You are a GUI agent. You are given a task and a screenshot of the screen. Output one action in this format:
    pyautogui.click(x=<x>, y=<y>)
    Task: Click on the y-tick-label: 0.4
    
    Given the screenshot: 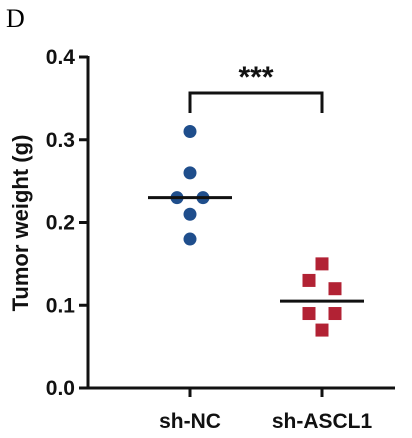 What is the action you would take?
    pyautogui.click(x=61, y=57)
    